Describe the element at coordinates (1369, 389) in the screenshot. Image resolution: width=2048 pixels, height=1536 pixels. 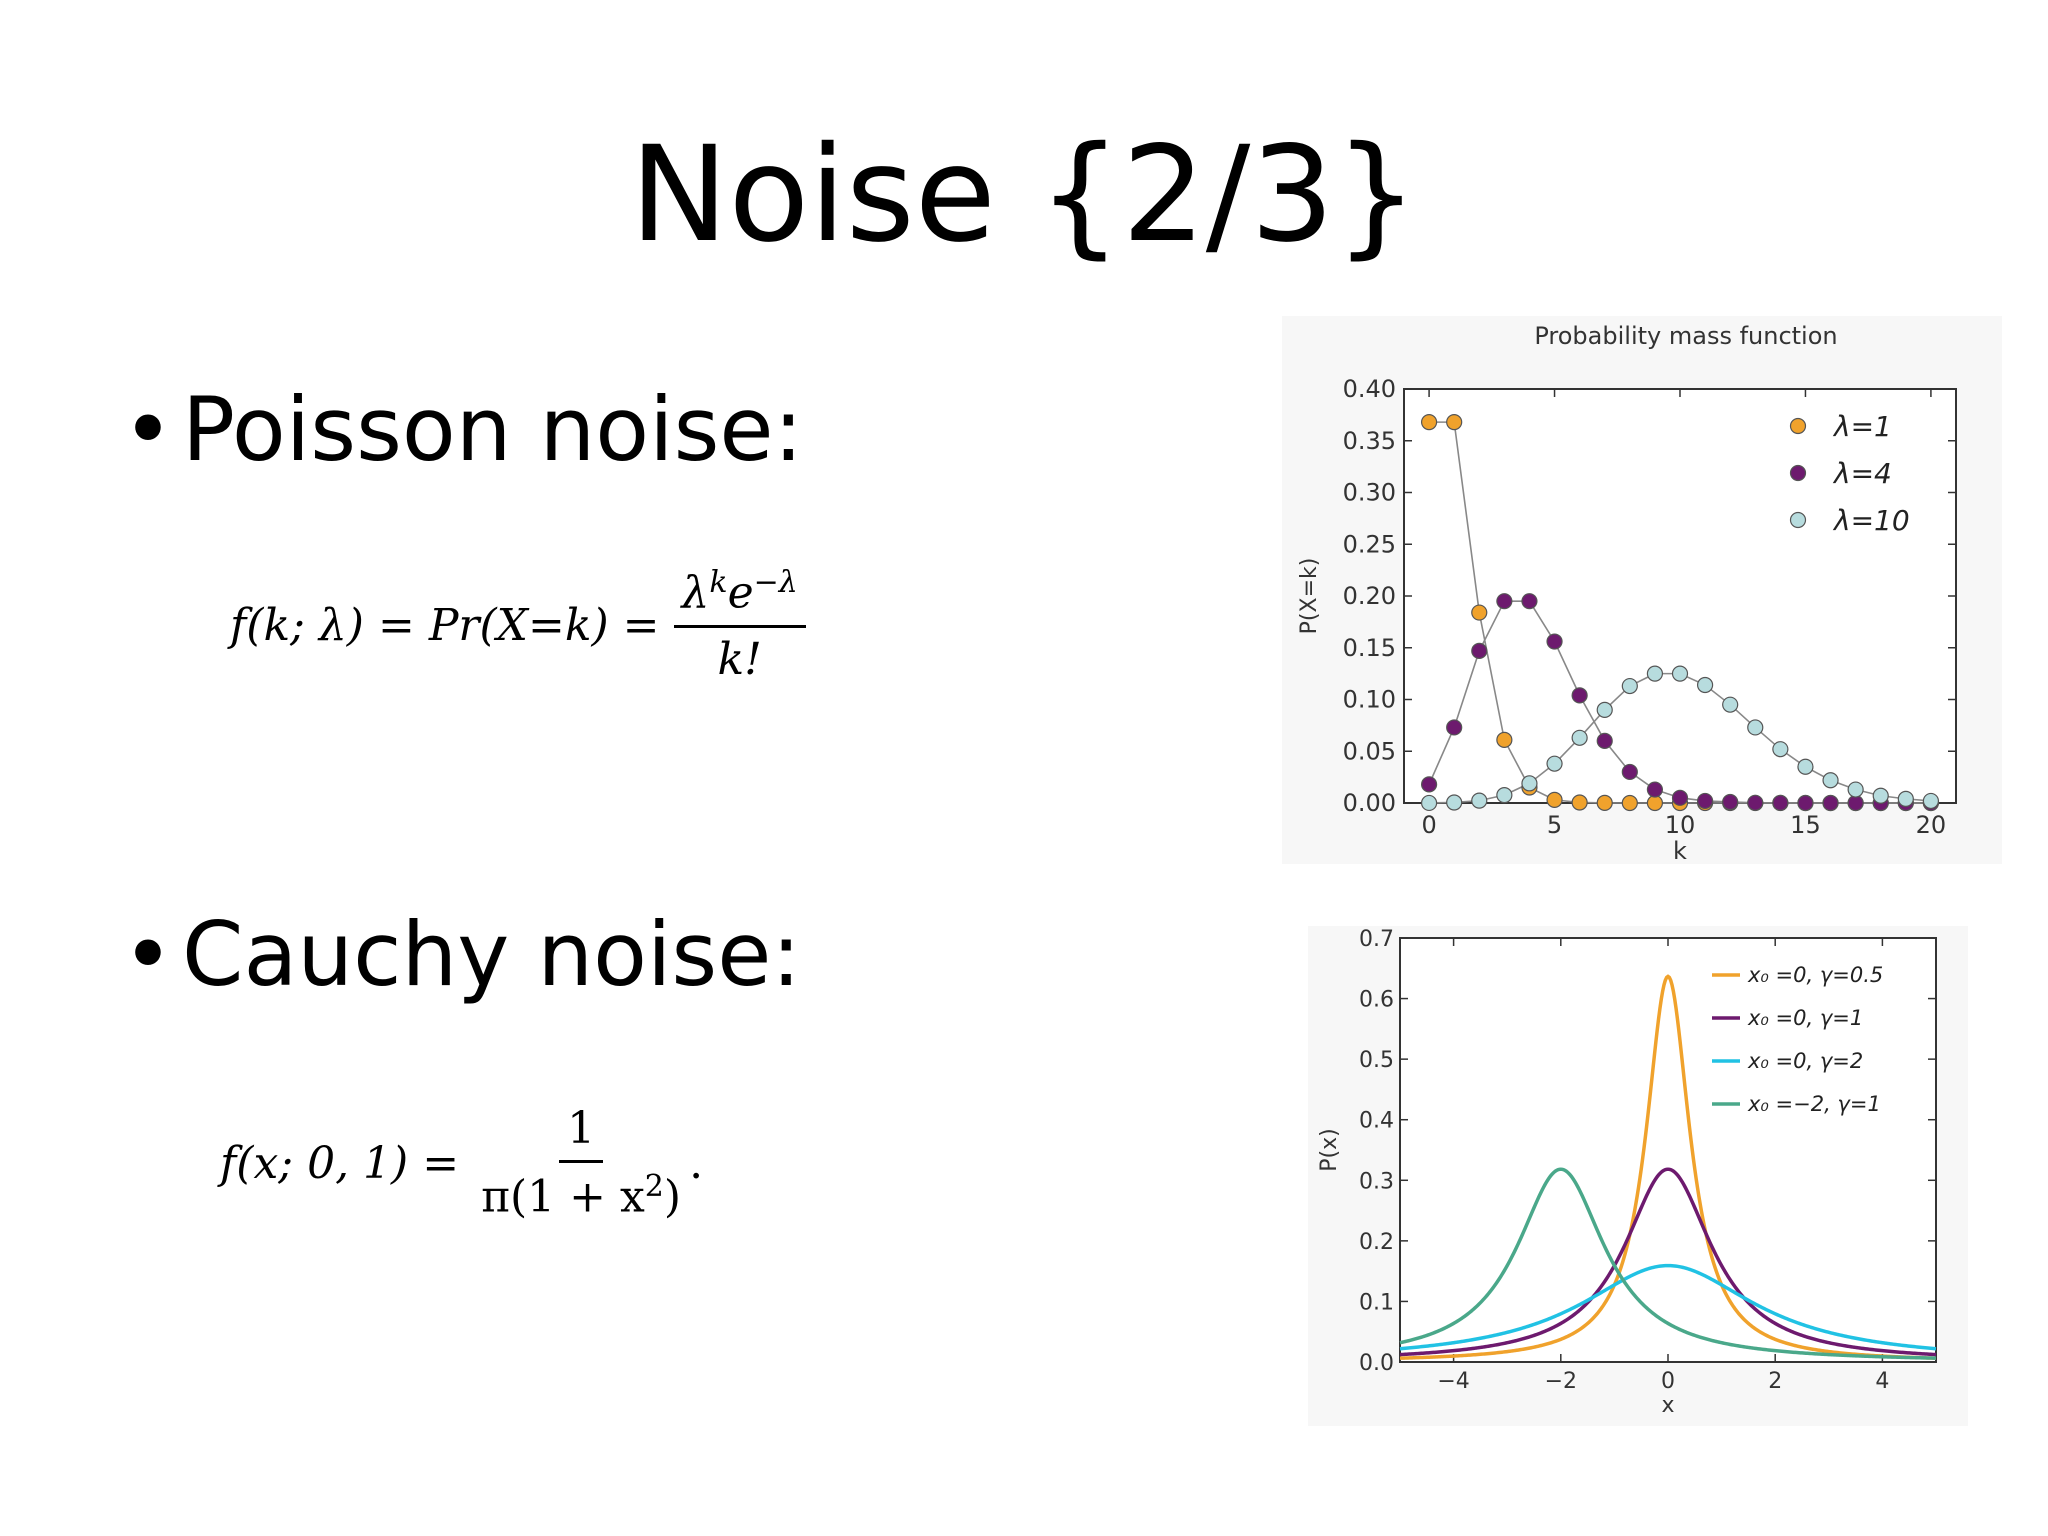
I see `y-tick-label: 0.40` at that location.